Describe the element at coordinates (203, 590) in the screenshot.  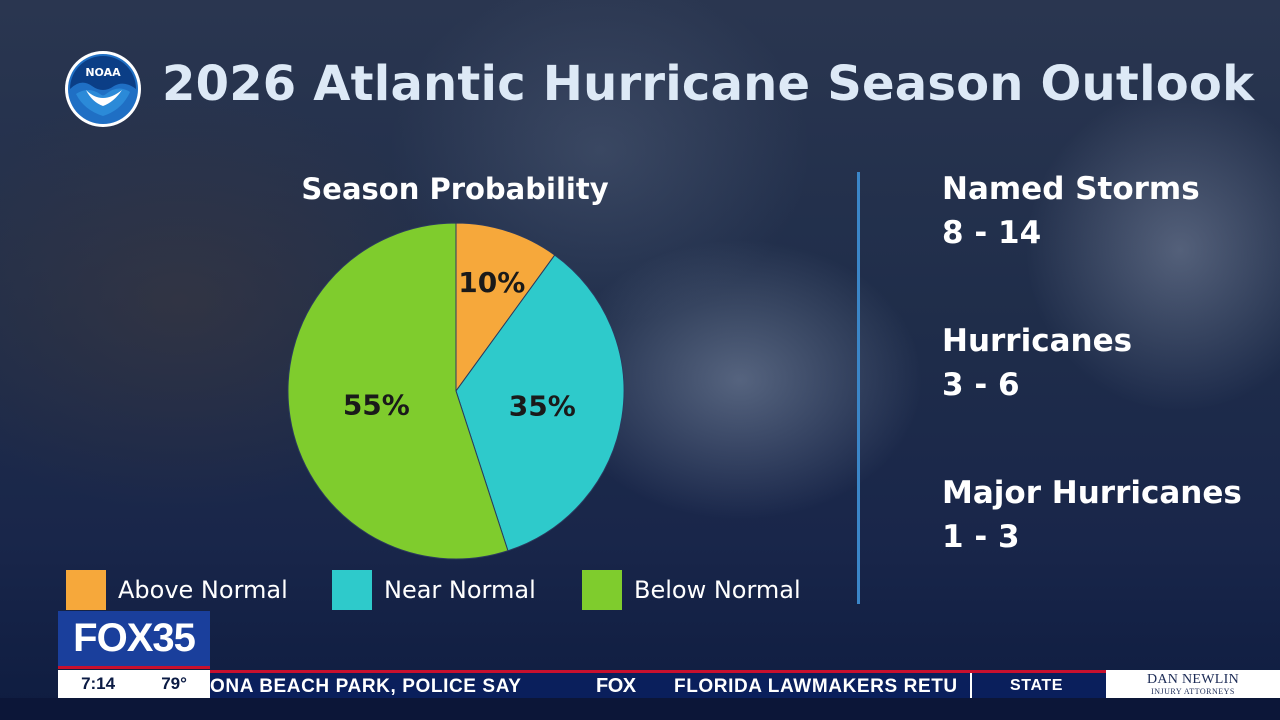
I see `legend-label: Above Normal` at that location.